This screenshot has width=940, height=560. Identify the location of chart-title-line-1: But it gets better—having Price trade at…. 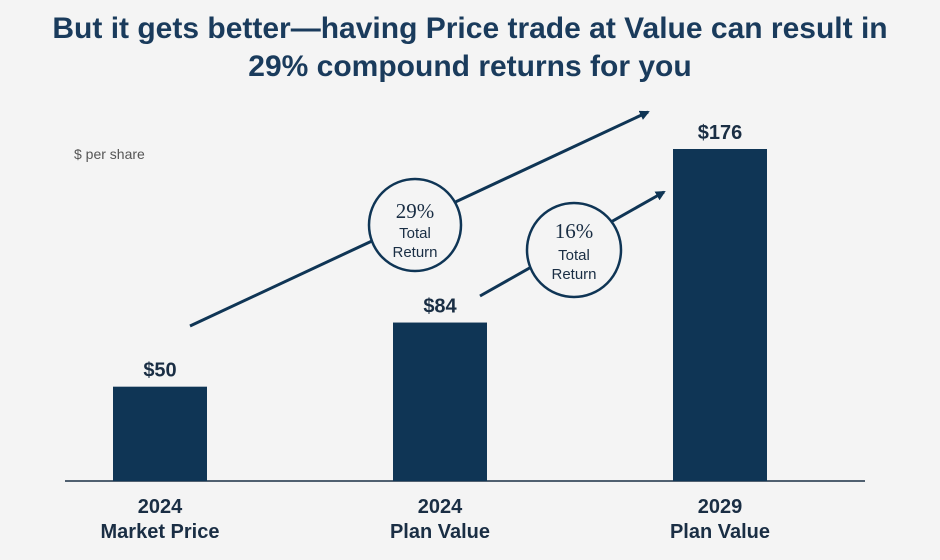
(470, 28).